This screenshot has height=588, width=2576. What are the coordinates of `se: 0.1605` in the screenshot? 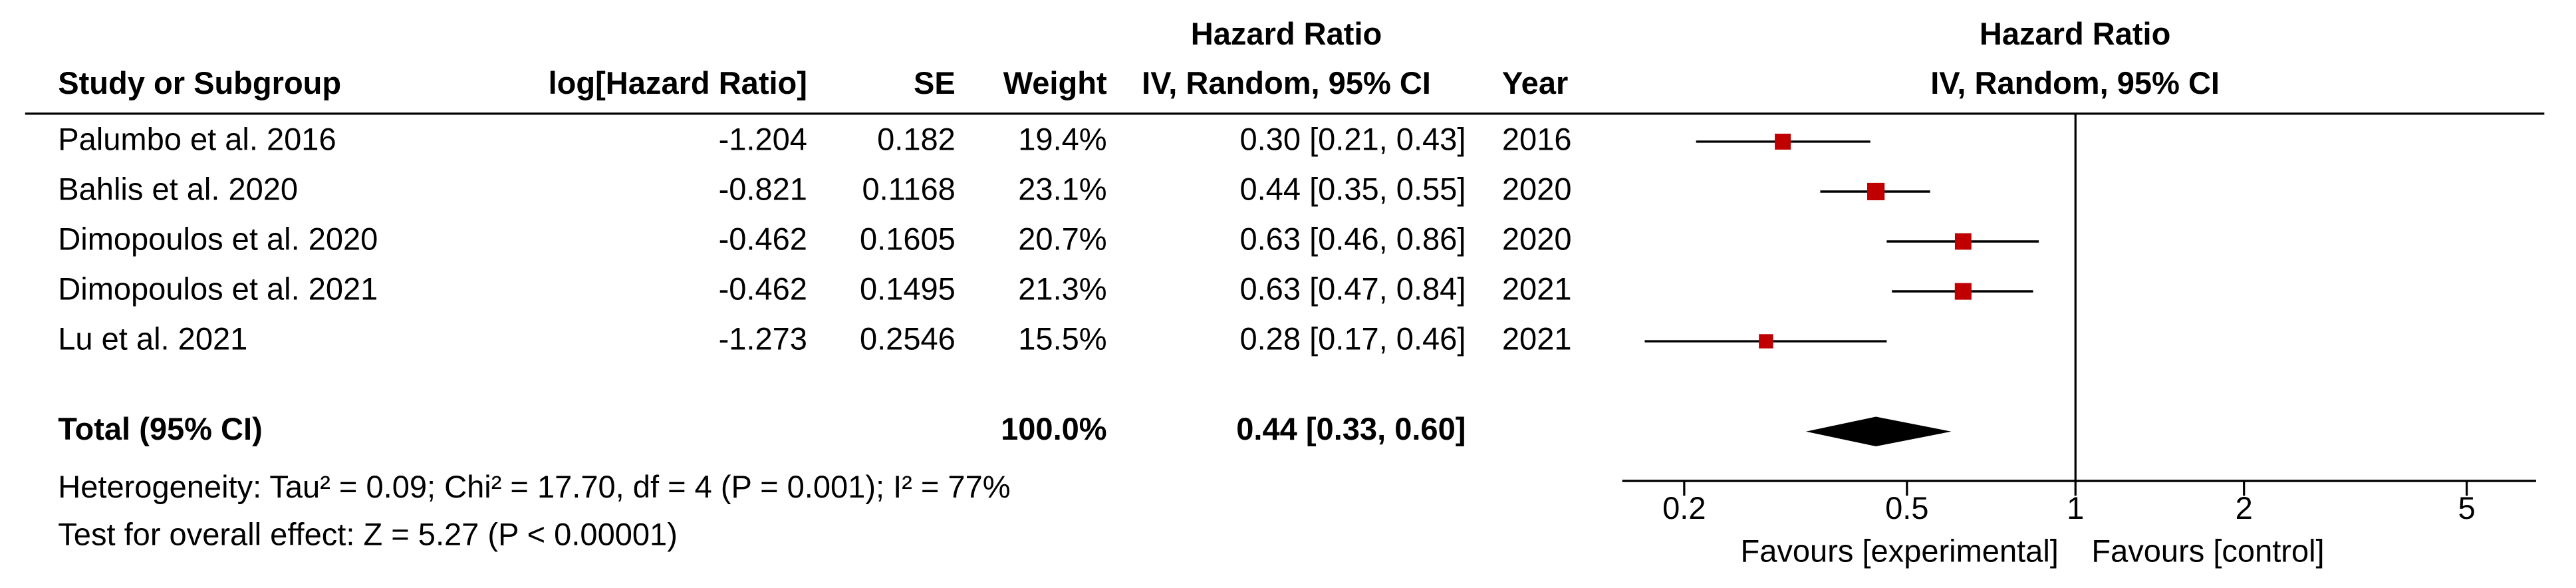 It's located at (908, 238).